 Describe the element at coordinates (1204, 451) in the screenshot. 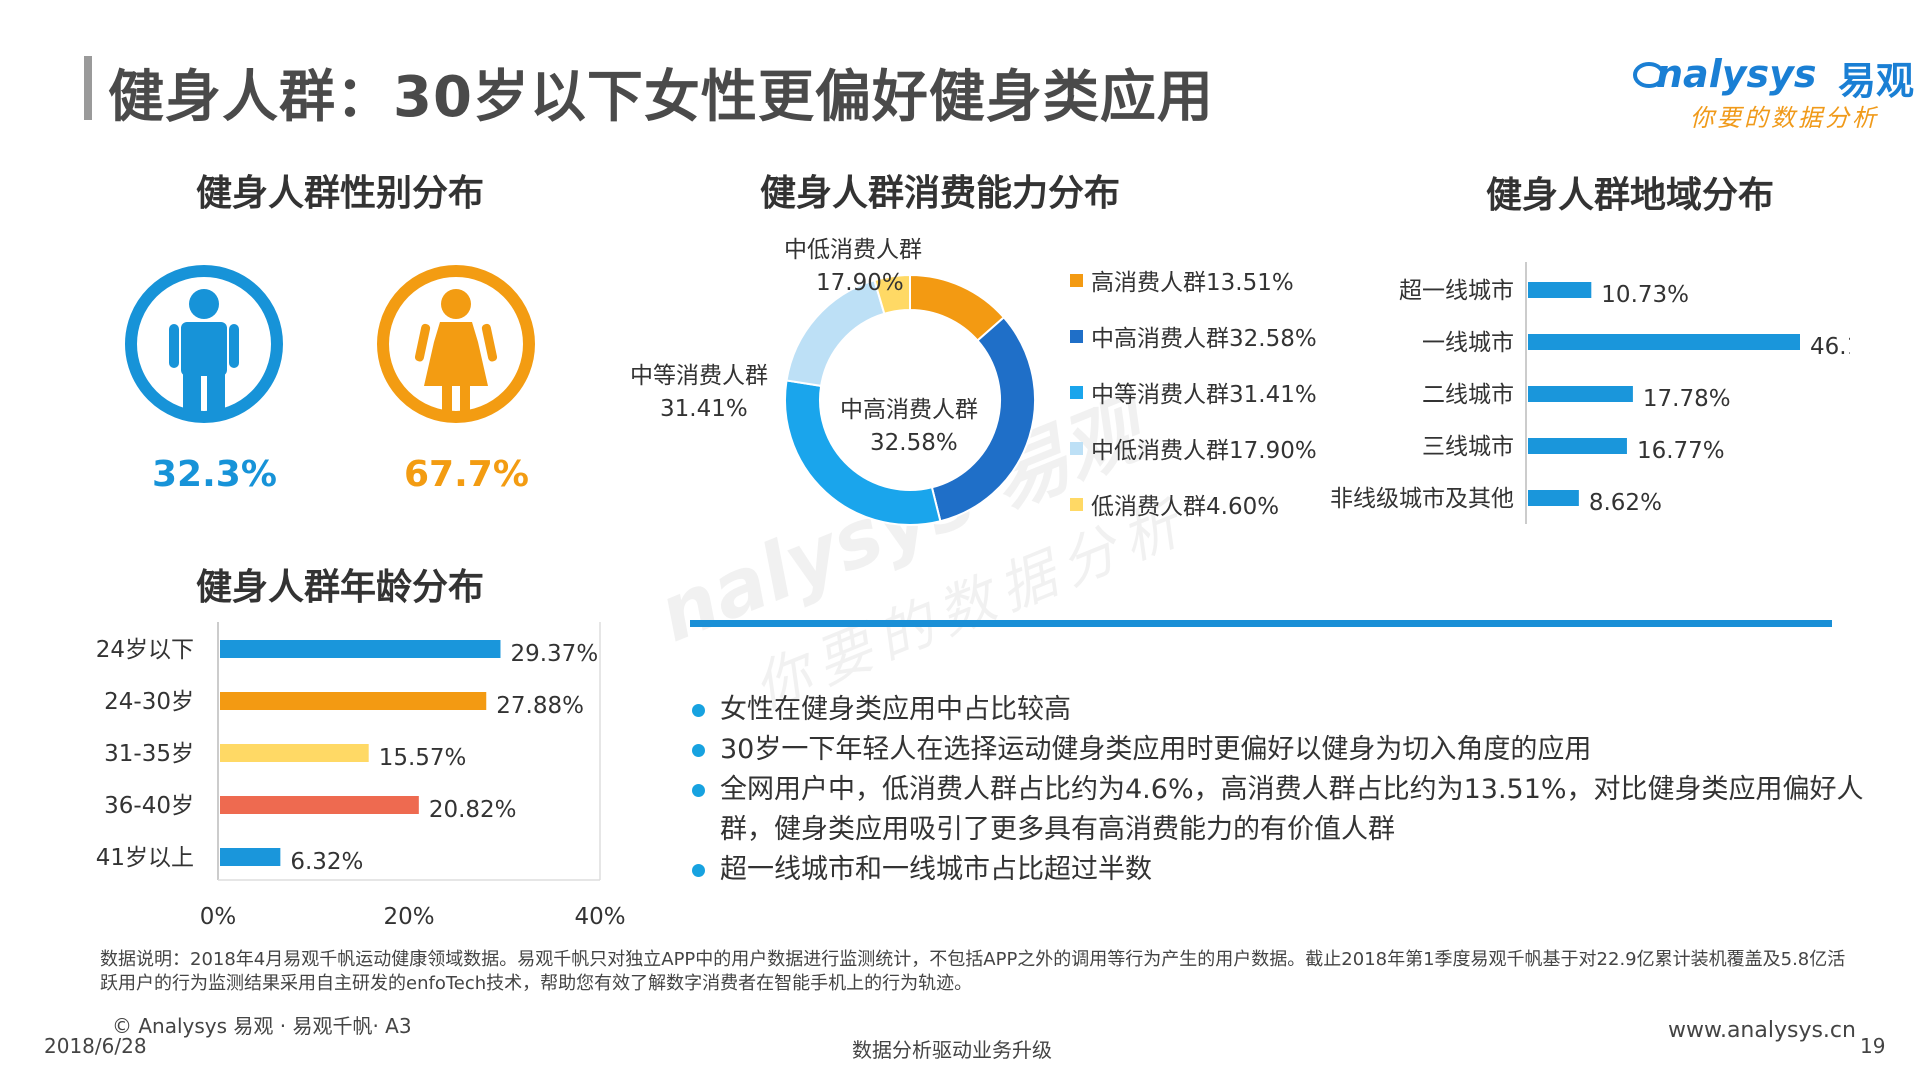

I see `legend-label: 中低消费人群17.90%` at that location.